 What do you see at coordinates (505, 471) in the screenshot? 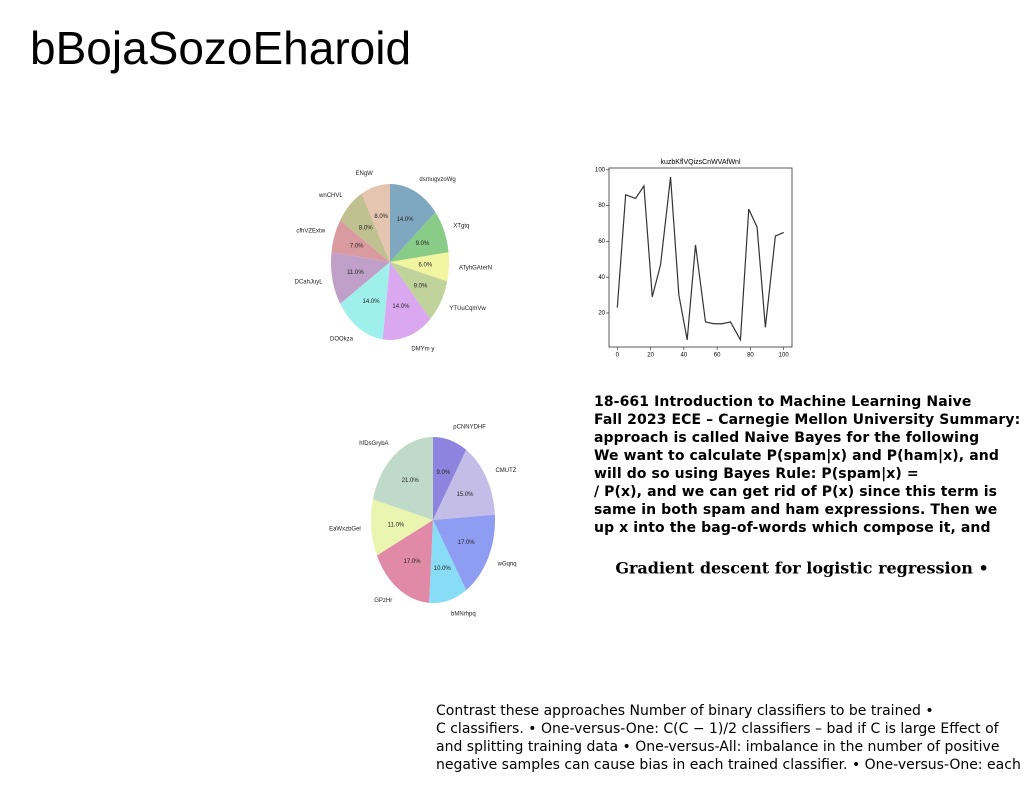
I see `slice-label: CMUTZ` at bounding box center [505, 471].